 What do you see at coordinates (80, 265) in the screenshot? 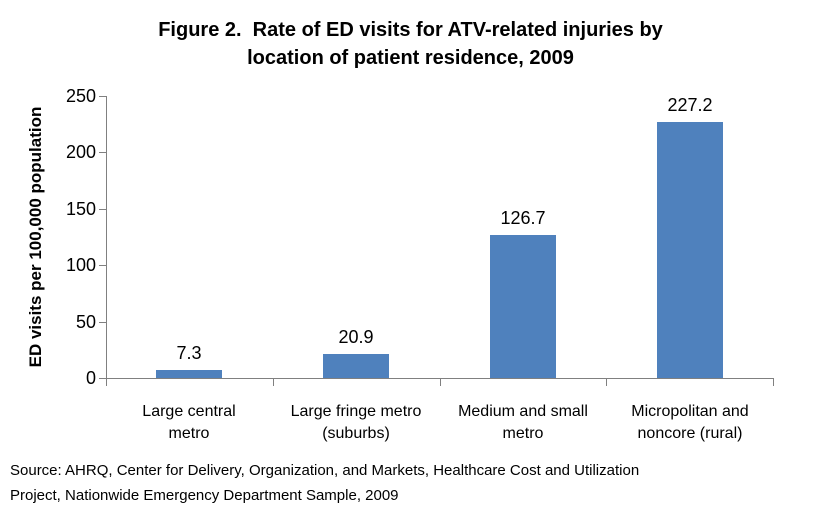
I see `y-tick-label: 100` at bounding box center [80, 265].